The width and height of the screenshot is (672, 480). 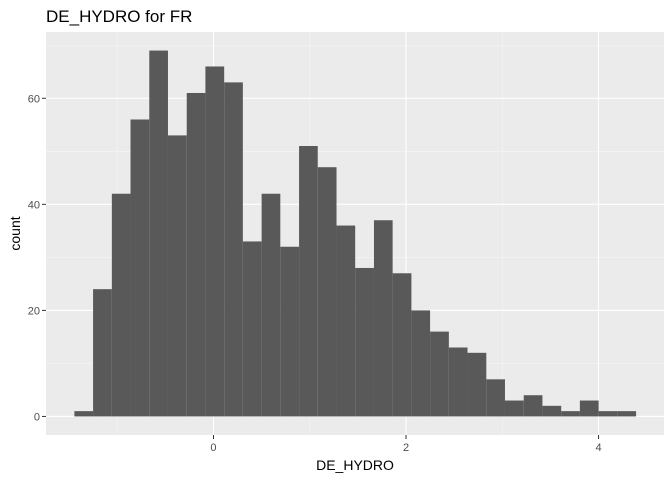 I want to click on y-tick-label: 0, so click(x=37, y=417).